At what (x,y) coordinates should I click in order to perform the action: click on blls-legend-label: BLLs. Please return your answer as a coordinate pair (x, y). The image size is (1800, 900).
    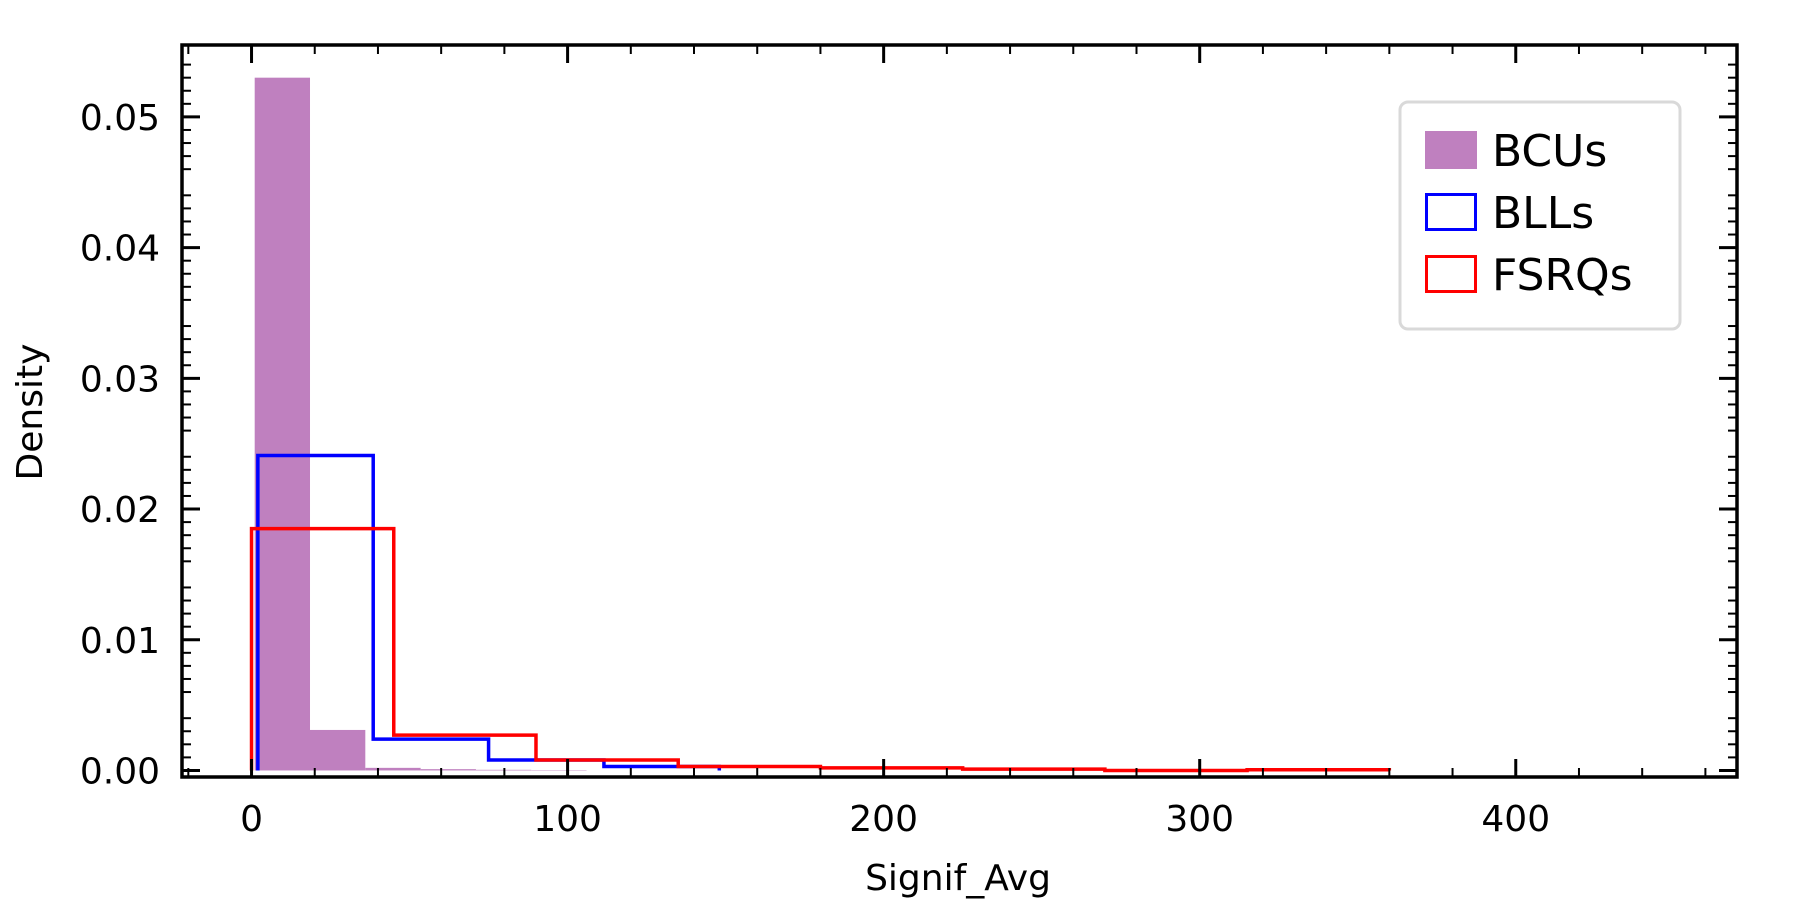
    Looking at the image, I should click on (1543, 213).